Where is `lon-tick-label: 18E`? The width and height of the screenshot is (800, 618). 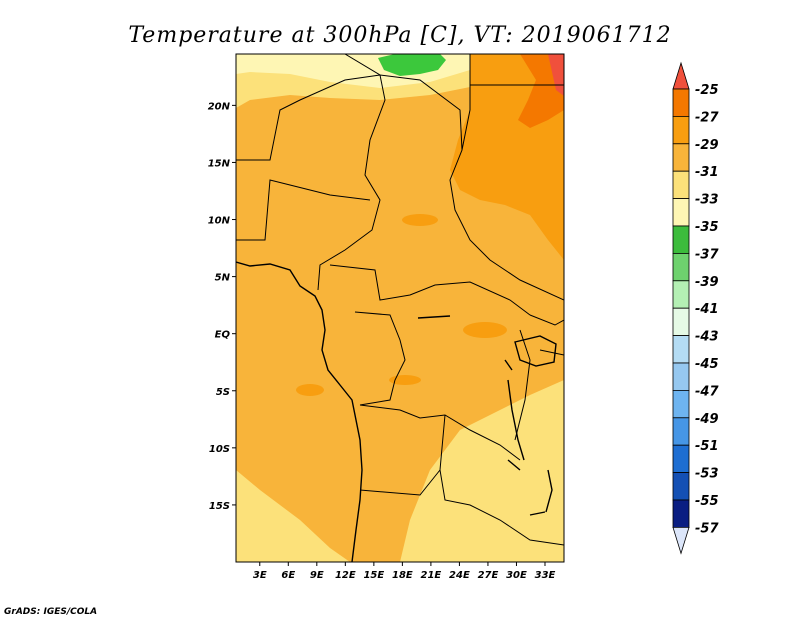 lon-tick-label: 18E is located at coordinates (402, 575).